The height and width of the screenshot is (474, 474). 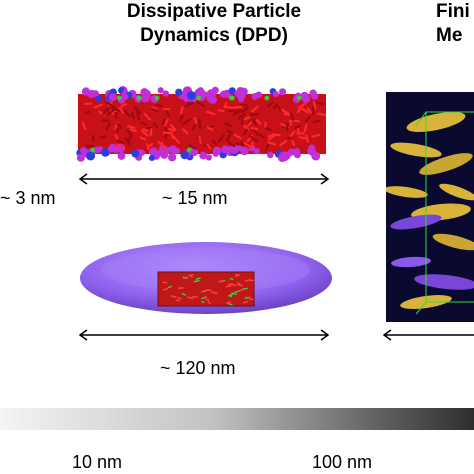 What do you see at coordinates (342, 462) in the screenshot?
I see `scale-tick-100nm: 100 nm` at bounding box center [342, 462].